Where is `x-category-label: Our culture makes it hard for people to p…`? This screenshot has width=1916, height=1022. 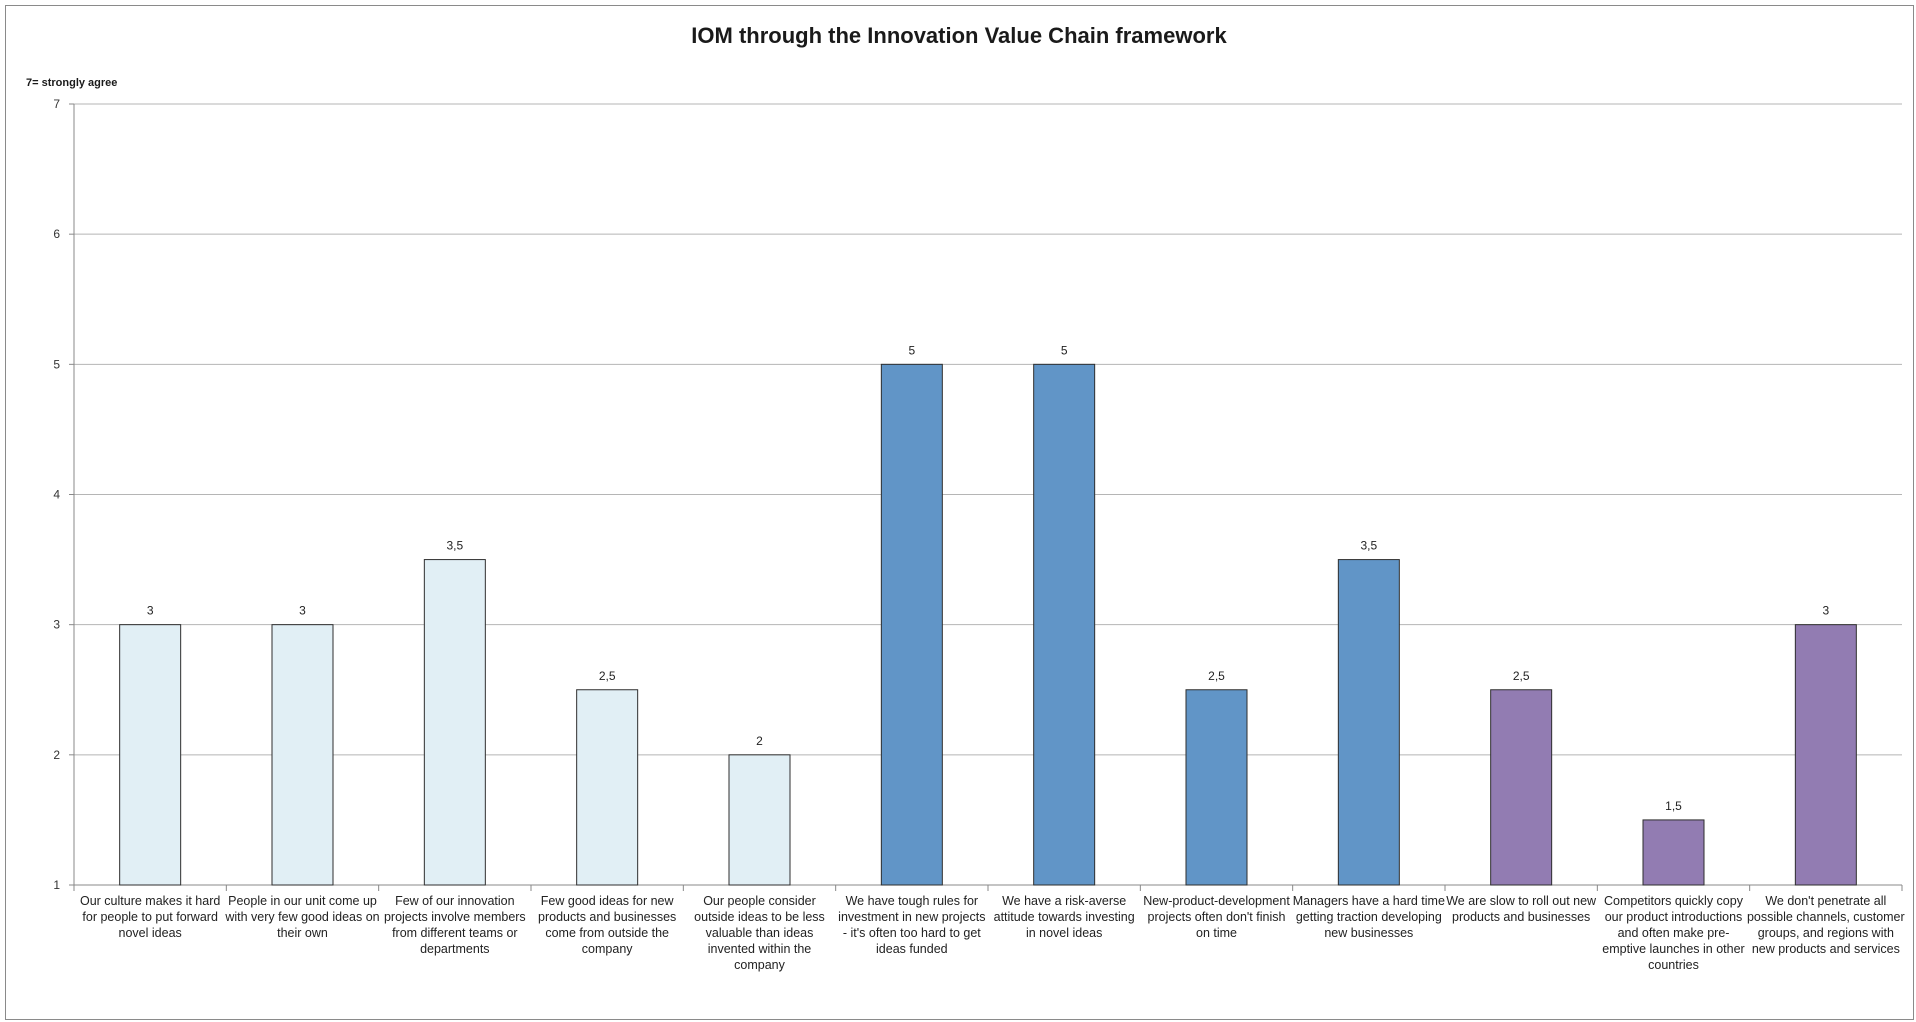 x-category-label: Our culture makes it hard for people to p… is located at coordinates (150, 917).